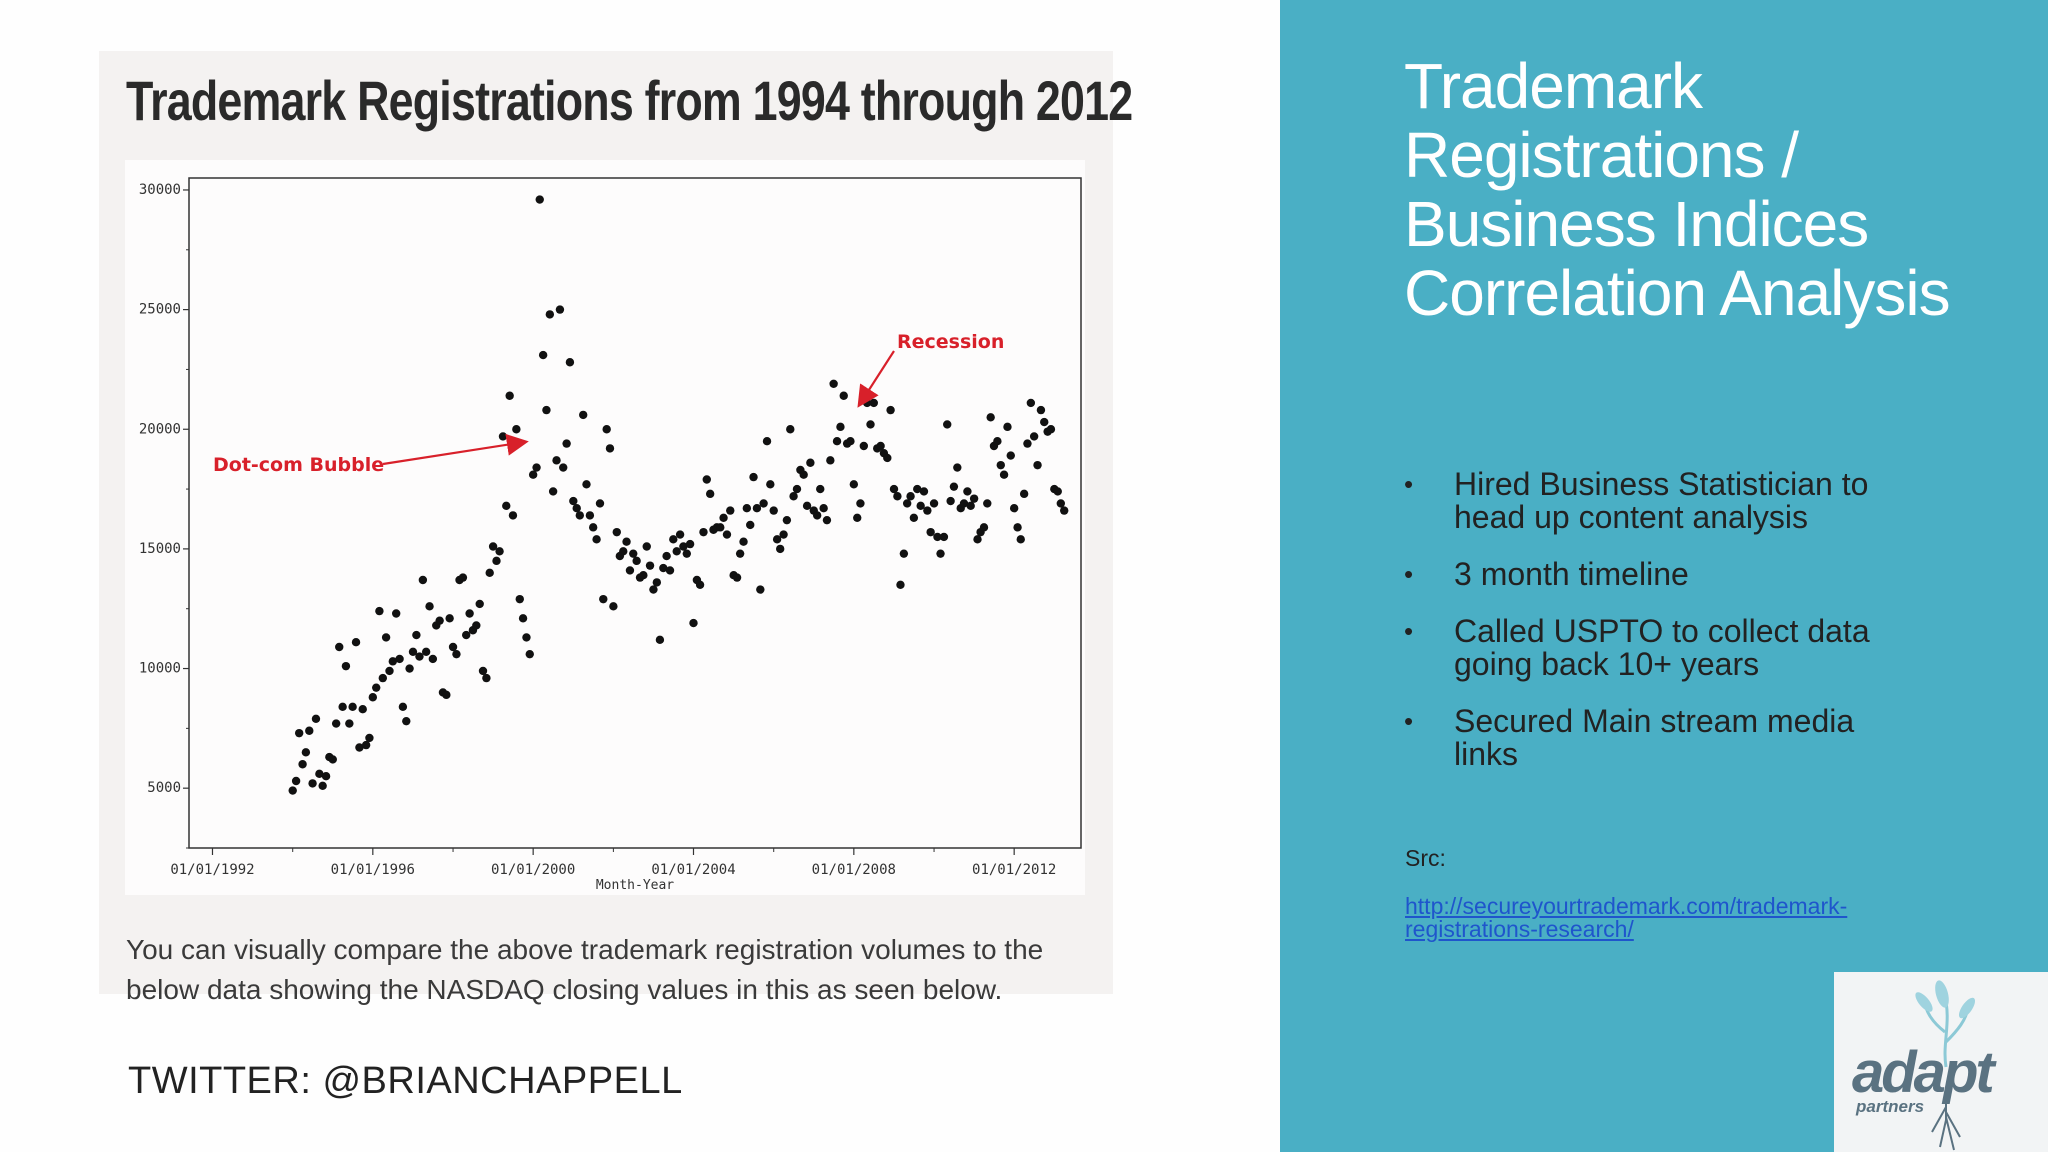  What do you see at coordinates (635, 885) in the screenshot?
I see `x-axis-label: Month-Year` at bounding box center [635, 885].